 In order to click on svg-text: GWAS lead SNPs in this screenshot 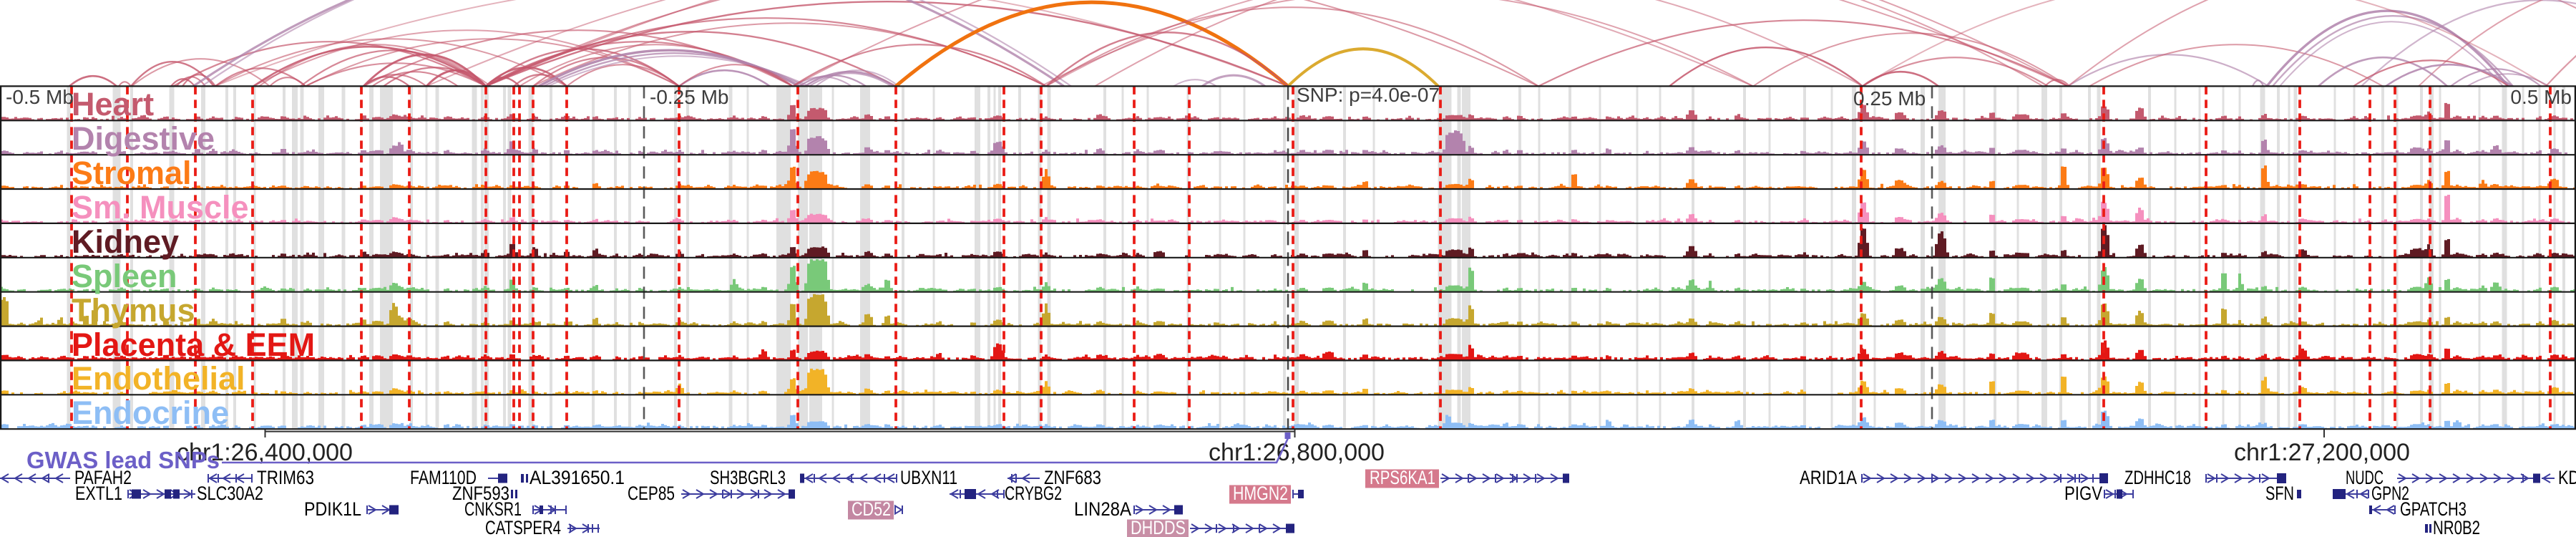, I will do `click(123, 460)`.